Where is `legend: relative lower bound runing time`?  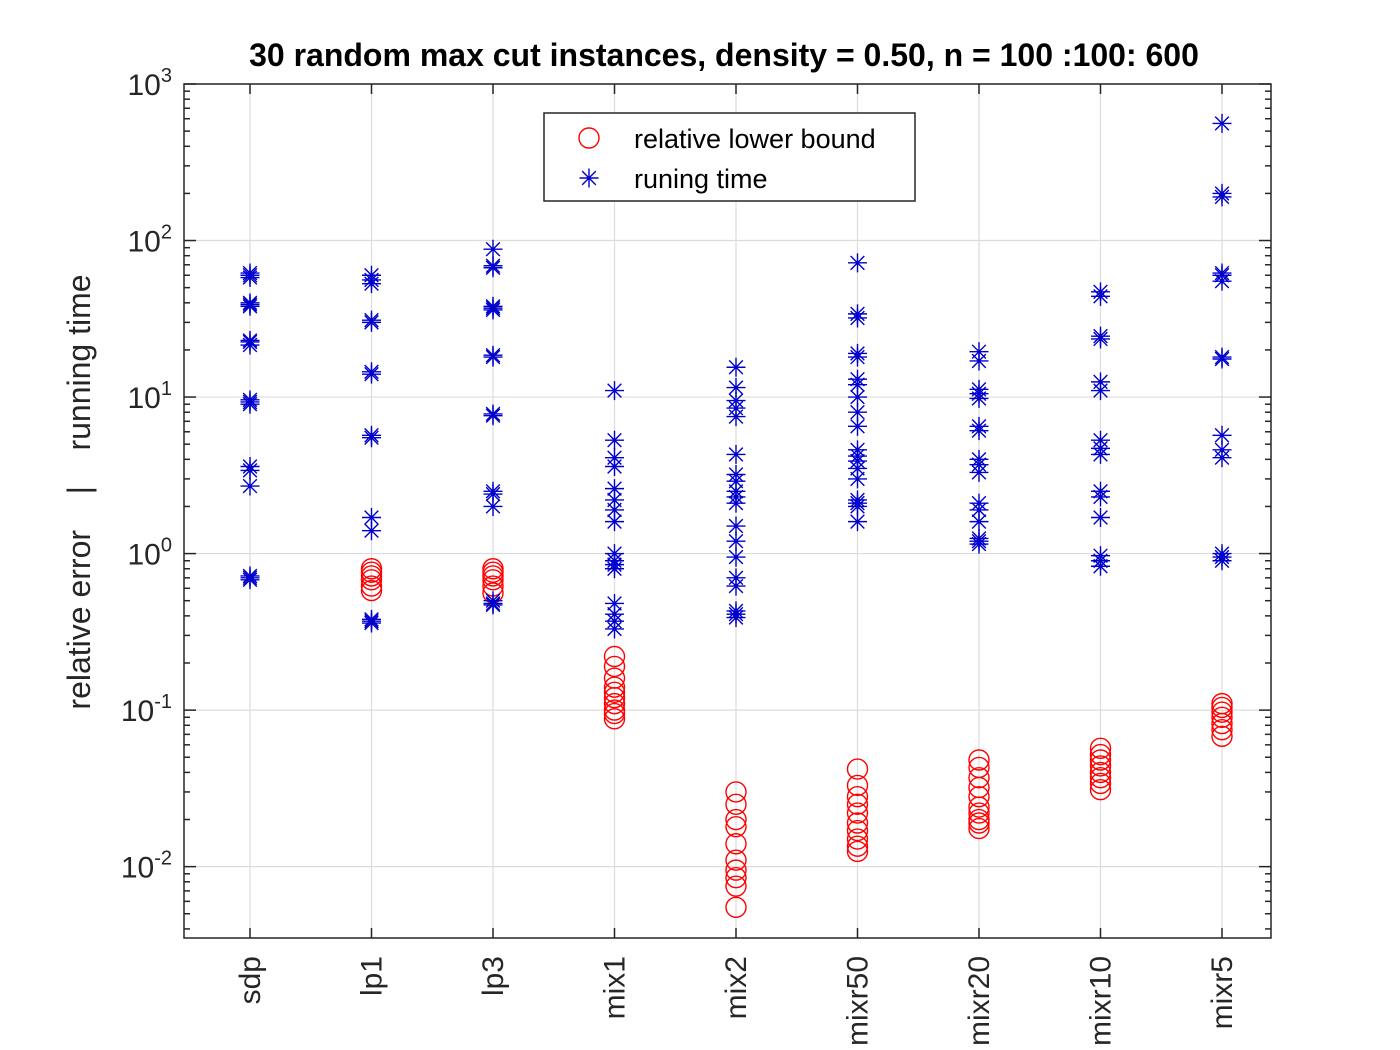 legend: relative lower bound runing time is located at coordinates (729, 157).